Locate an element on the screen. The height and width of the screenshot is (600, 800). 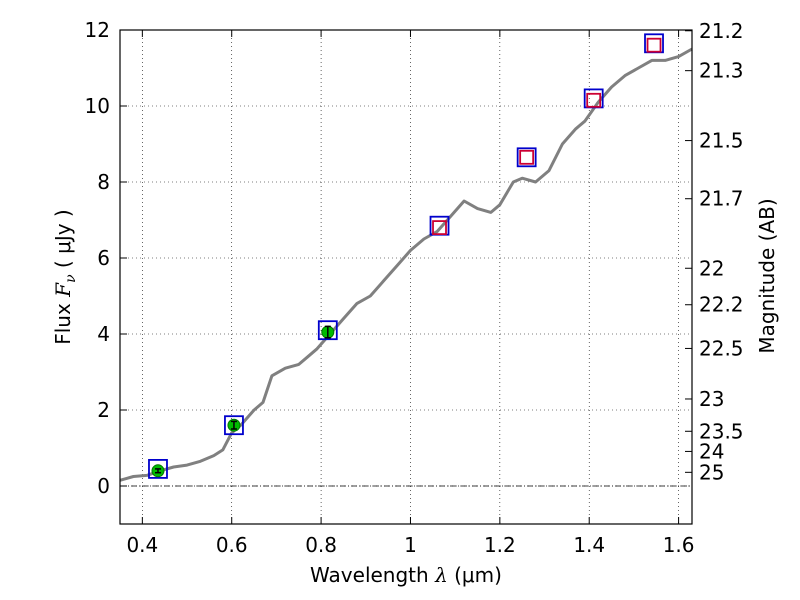
y-axis-label-symbol: F is located at coordinates (63, 290).